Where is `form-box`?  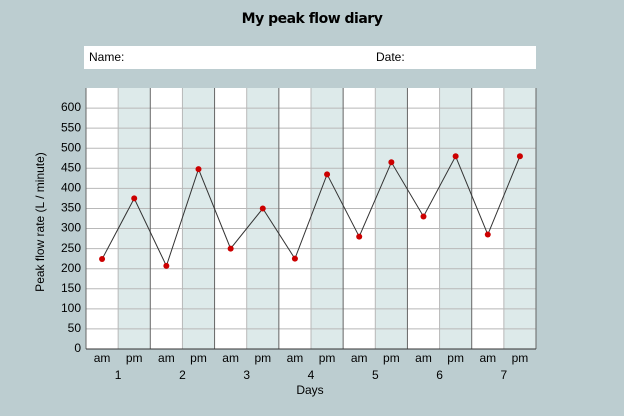 form-box is located at coordinates (310, 57).